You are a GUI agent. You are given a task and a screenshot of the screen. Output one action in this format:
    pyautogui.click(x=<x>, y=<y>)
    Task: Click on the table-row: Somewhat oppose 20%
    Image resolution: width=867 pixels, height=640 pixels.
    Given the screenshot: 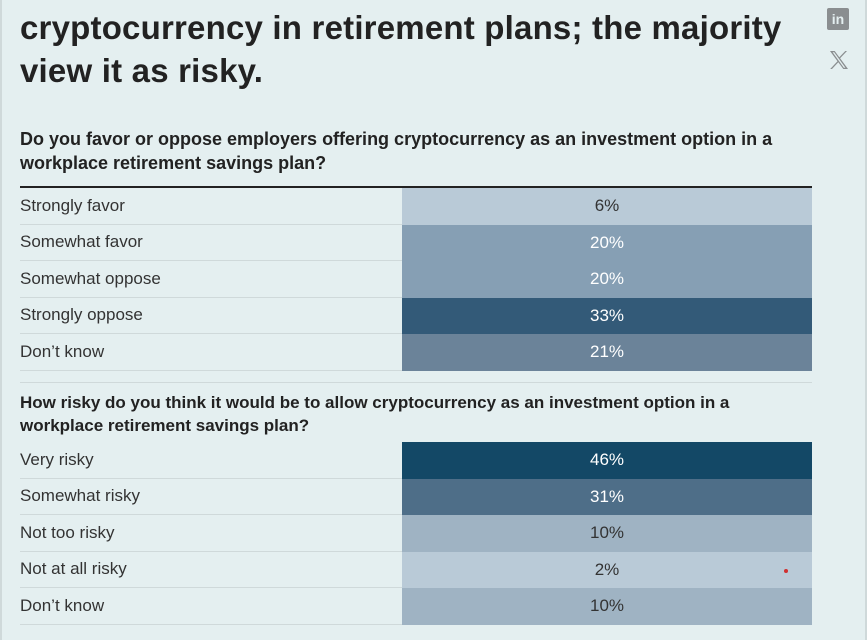 What is the action you would take?
    pyautogui.click(x=416, y=279)
    